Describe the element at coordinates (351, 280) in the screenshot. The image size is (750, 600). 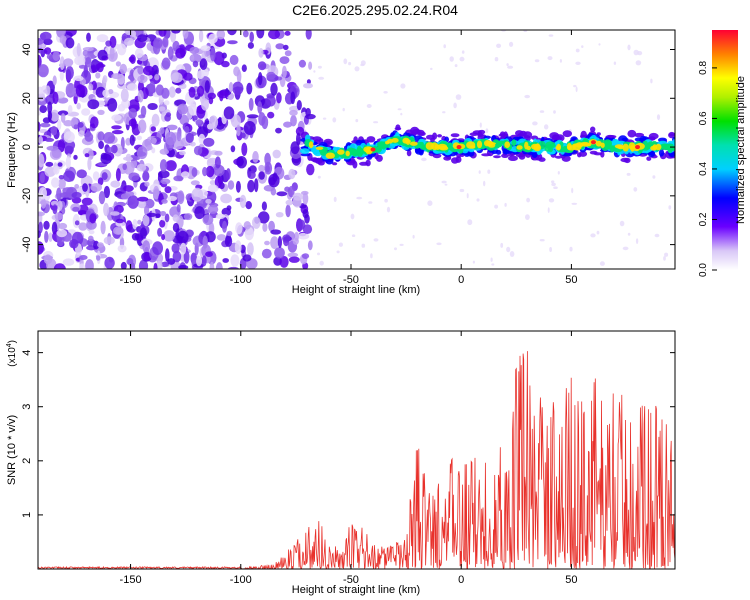
I see `spectrogram-x-tick-label: -50` at that location.